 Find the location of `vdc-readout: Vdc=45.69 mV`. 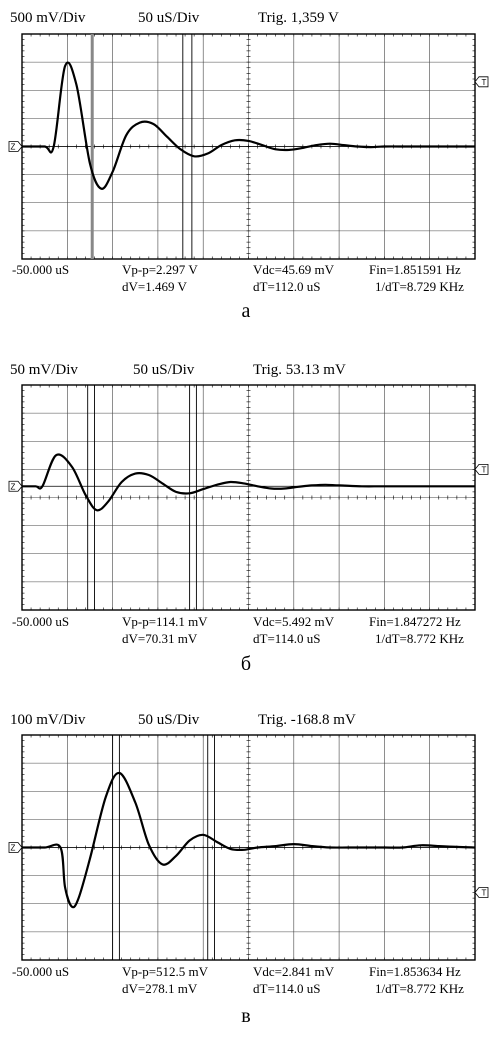

vdc-readout: Vdc=45.69 mV is located at coordinates (293, 269).